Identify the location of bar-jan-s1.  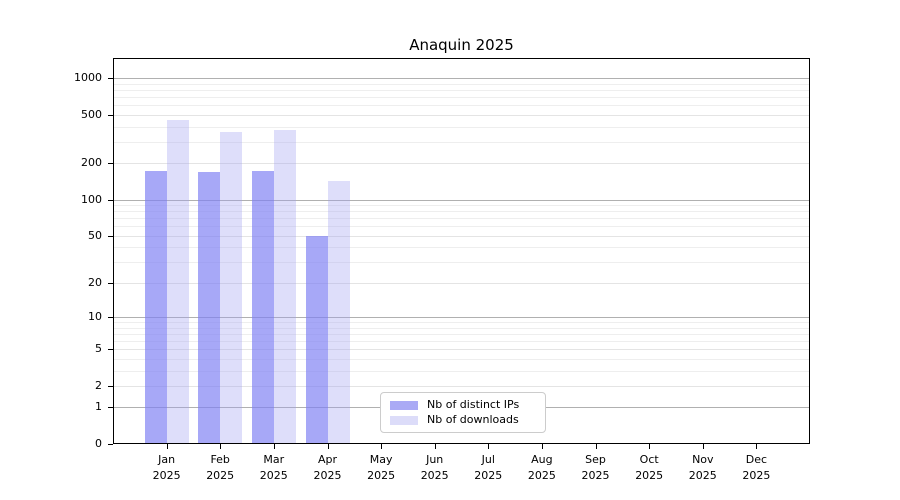
(177, 282).